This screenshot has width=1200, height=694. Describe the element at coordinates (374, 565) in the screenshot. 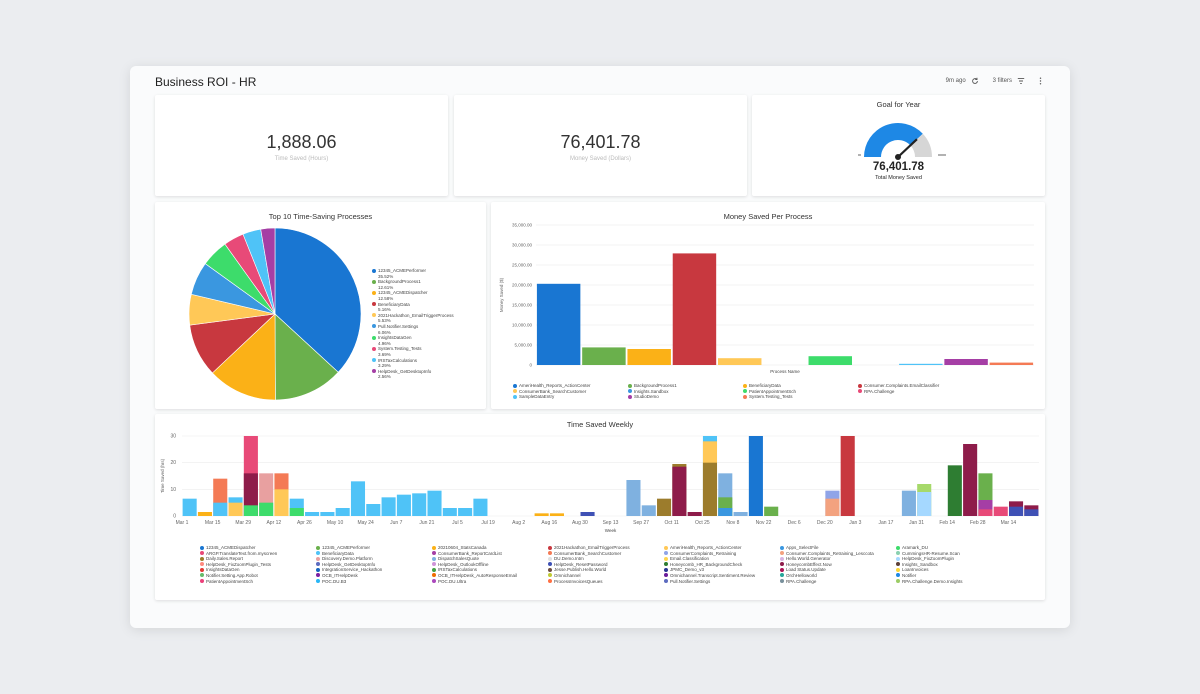

I see `legend-item: HelpDesk_GetDesktopInfo` at that location.